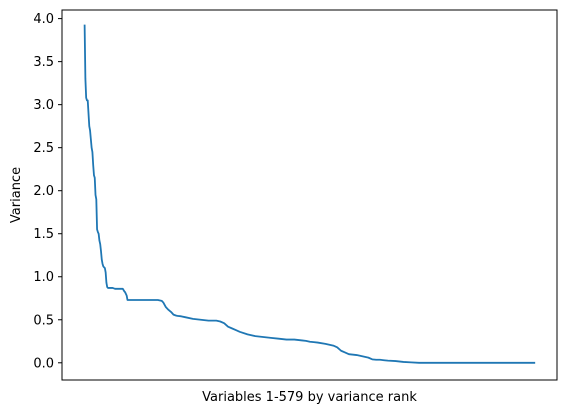  Describe the element at coordinates (43, 105) in the screenshot. I see `y-tick-label: 3.0` at that location.